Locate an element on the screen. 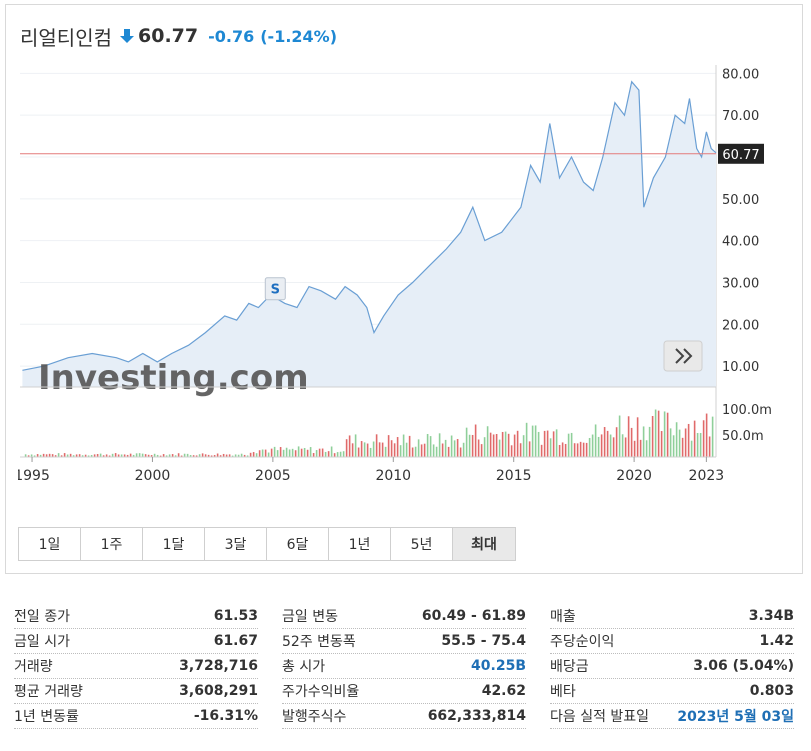 The image size is (811, 751). last-price: 60.77 is located at coordinates (168, 36).